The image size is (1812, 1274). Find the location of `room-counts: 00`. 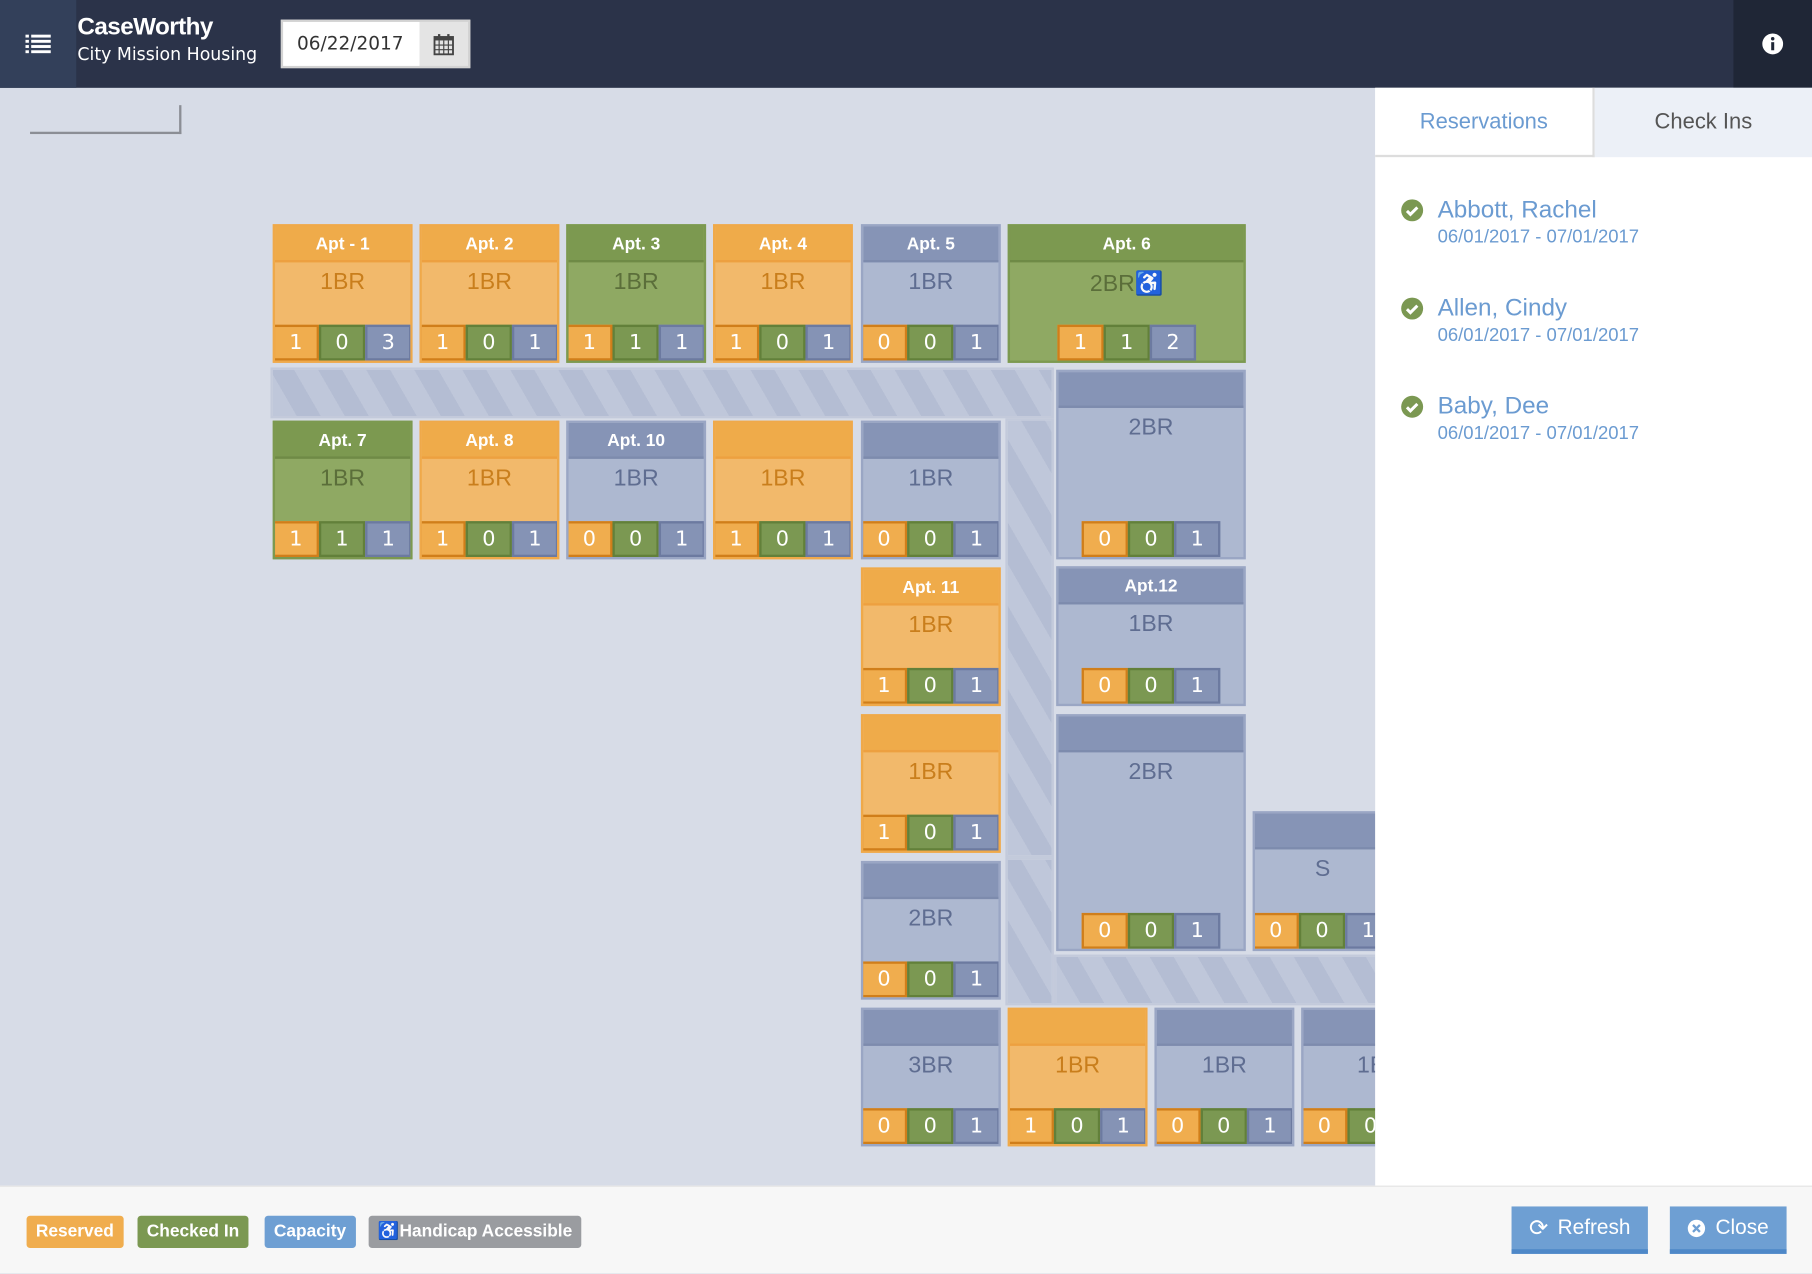

room-counts: 00 is located at coordinates (1339, 1126).